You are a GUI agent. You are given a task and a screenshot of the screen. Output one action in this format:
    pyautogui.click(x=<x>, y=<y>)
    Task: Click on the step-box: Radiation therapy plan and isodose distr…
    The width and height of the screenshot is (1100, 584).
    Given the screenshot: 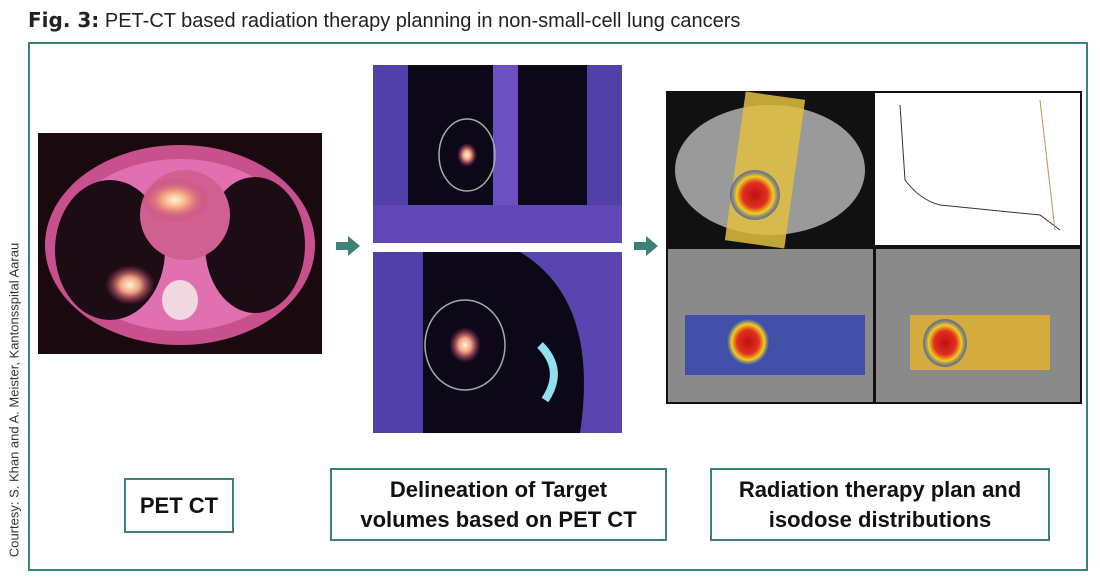 What is the action you would take?
    pyautogui.click(x=880, y=504)
    